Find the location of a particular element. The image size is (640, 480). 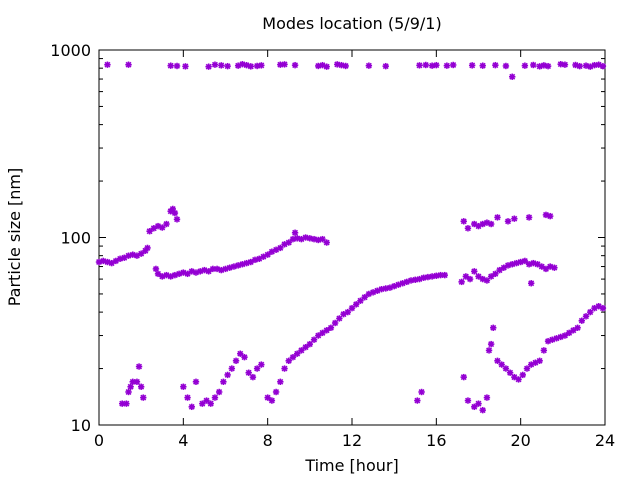

x-tick-label: 8 is located at coordinates (268, 440).